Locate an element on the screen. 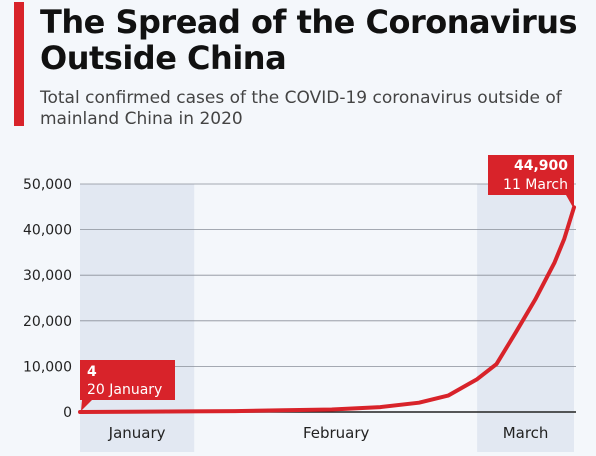  x-tick-label: March is located at coordinates (526, 433).